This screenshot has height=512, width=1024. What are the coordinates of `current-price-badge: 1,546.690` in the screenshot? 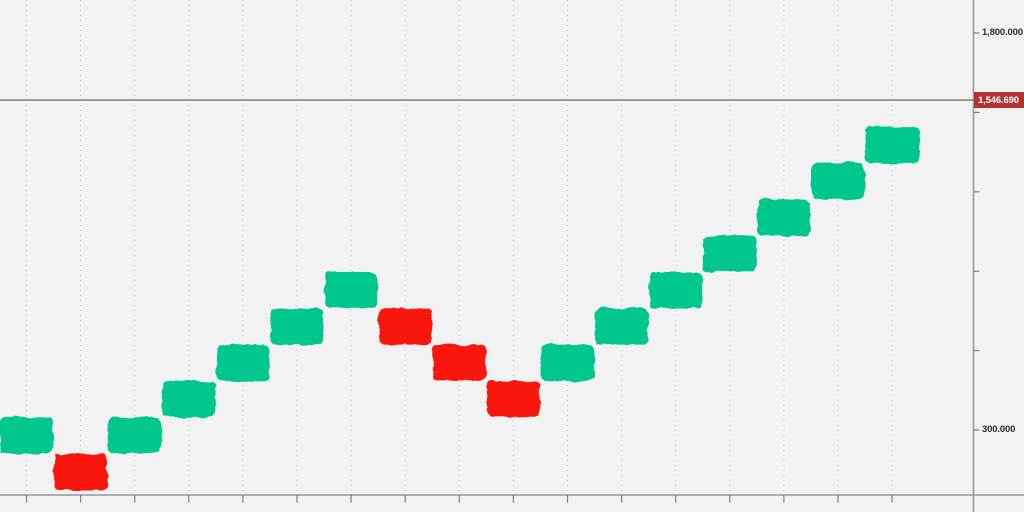 It's located at (999, 100).